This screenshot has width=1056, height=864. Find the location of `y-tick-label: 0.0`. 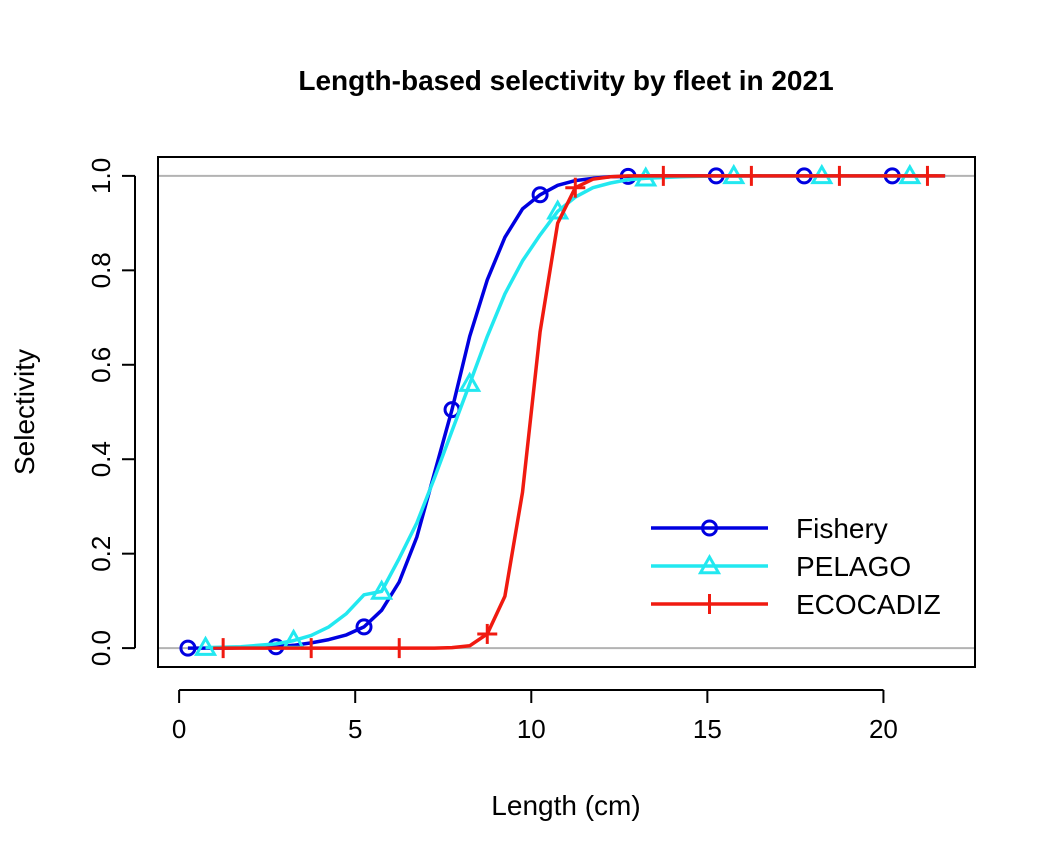

y-tick-label: 0.0 is located at coordinates (101, 648).